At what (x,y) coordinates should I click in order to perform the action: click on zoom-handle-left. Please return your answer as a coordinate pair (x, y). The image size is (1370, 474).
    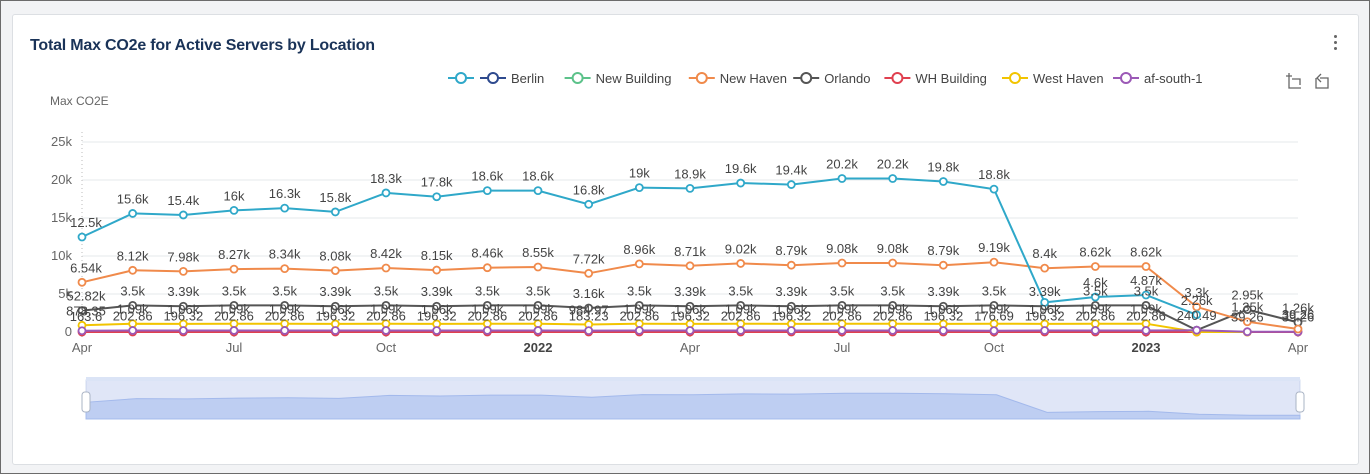
    Looking at the image, I should click on (86, 402).